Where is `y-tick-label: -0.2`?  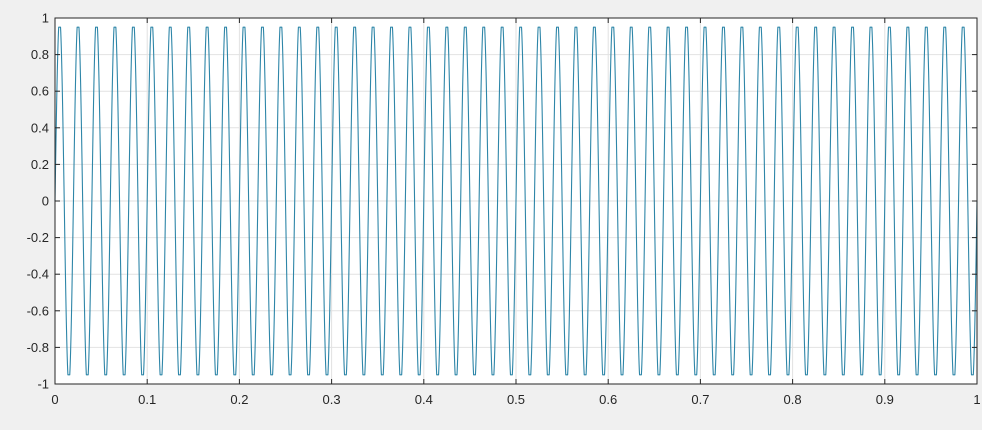 y-tick-label: -0.2 is located at coordinates (38, 237).